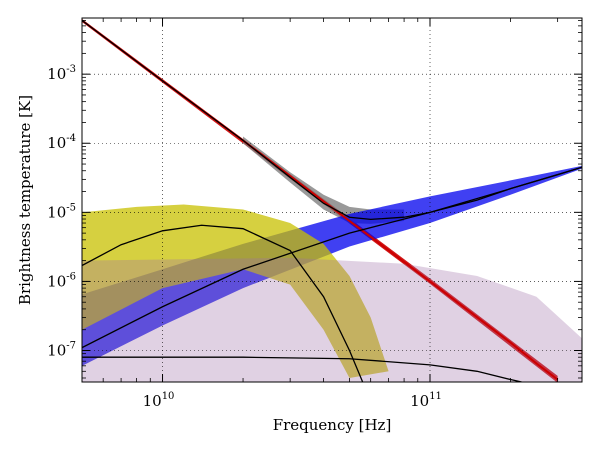 This screenshot has height=450, width=600. Describe the element at coordinates (61, 142) in the screenshot. I see `y-tick-label: 10⁻⁴` at that location.